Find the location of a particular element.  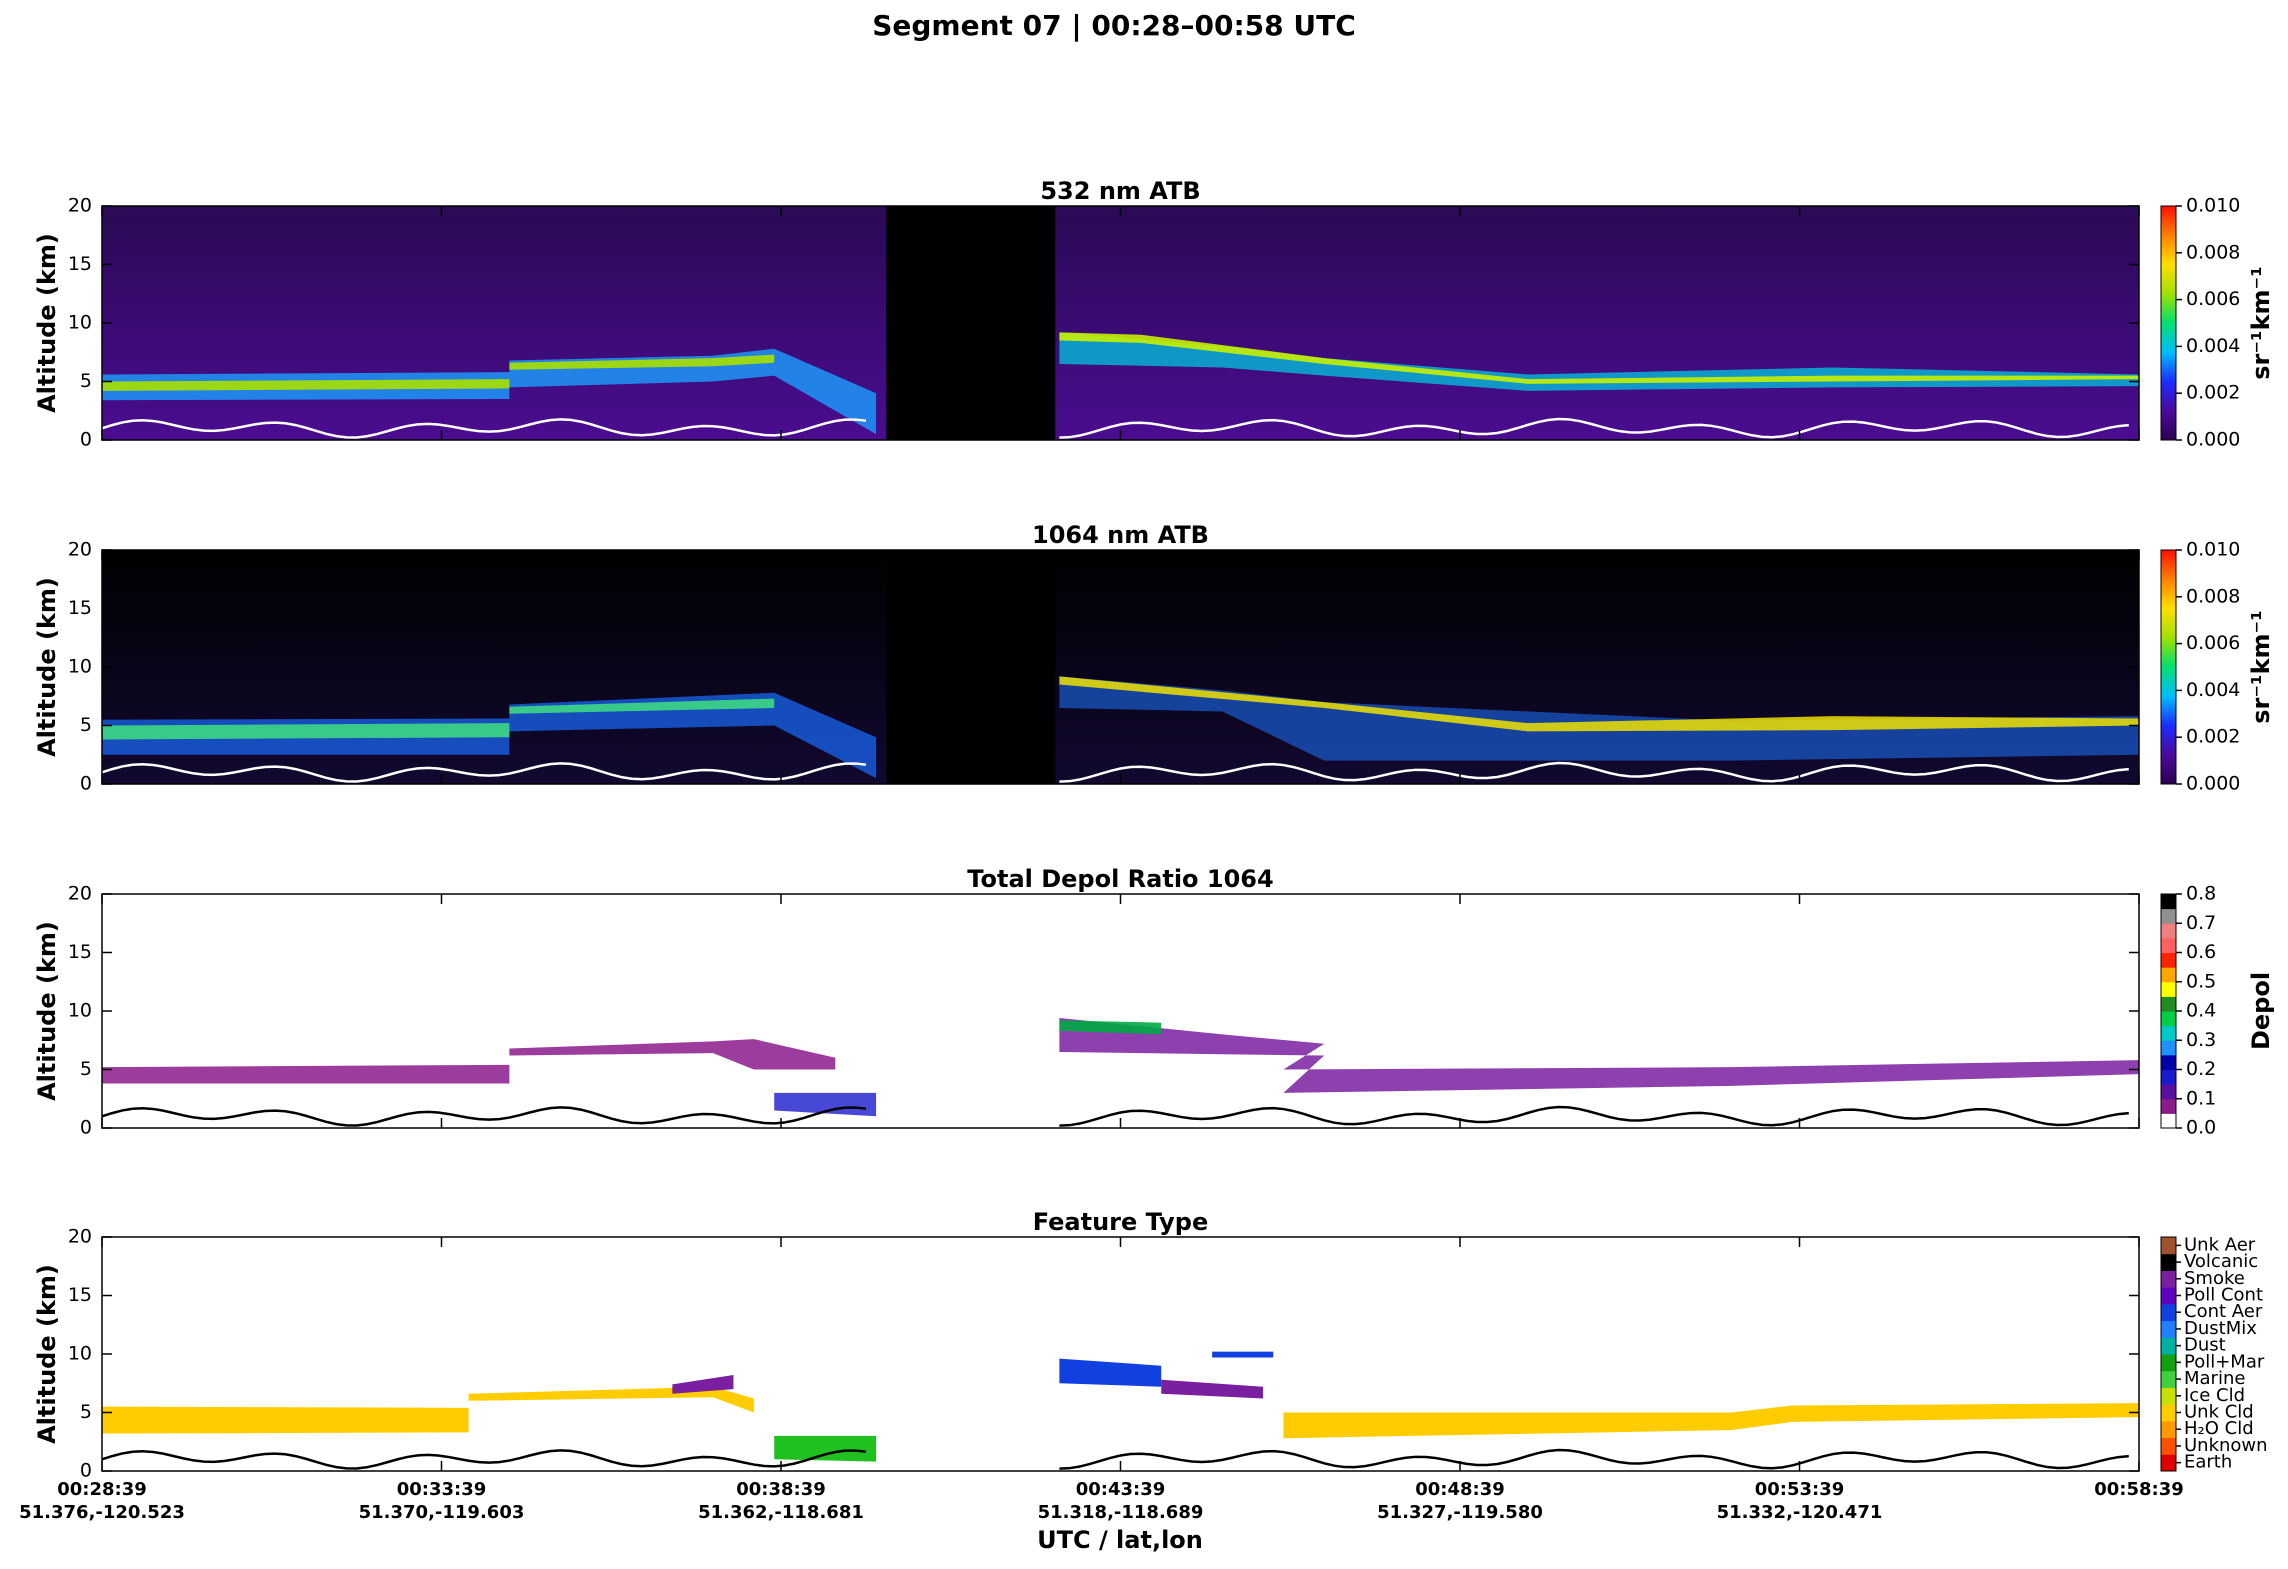

x-tick-latlon: 51.362,-118.681 is located at coordinates (781, 1512).